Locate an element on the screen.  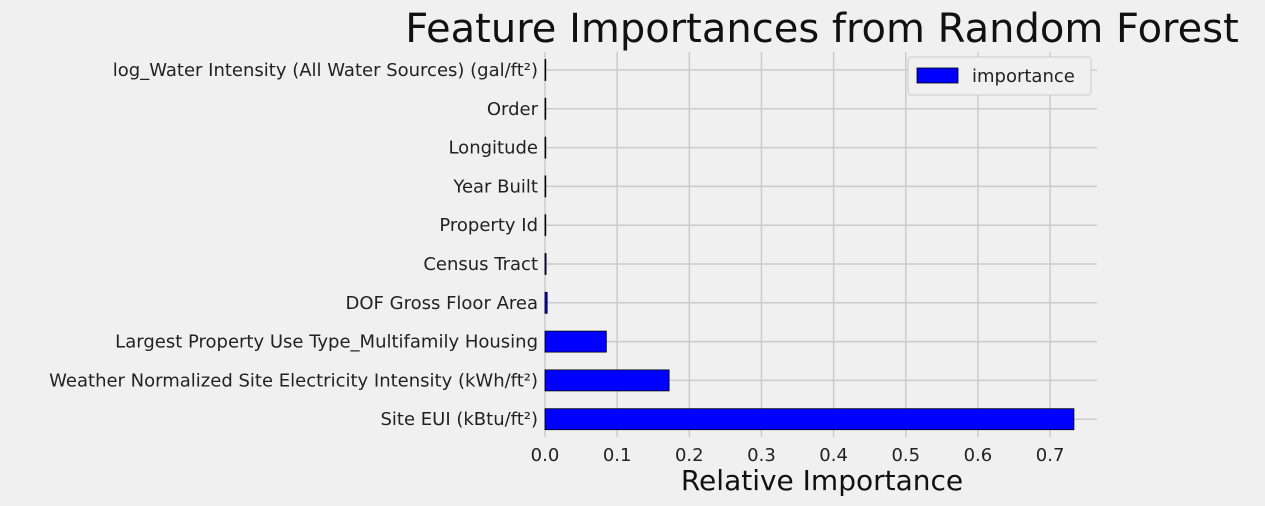
x-tick-label: 0.5 is located at coordinates (905, 455).